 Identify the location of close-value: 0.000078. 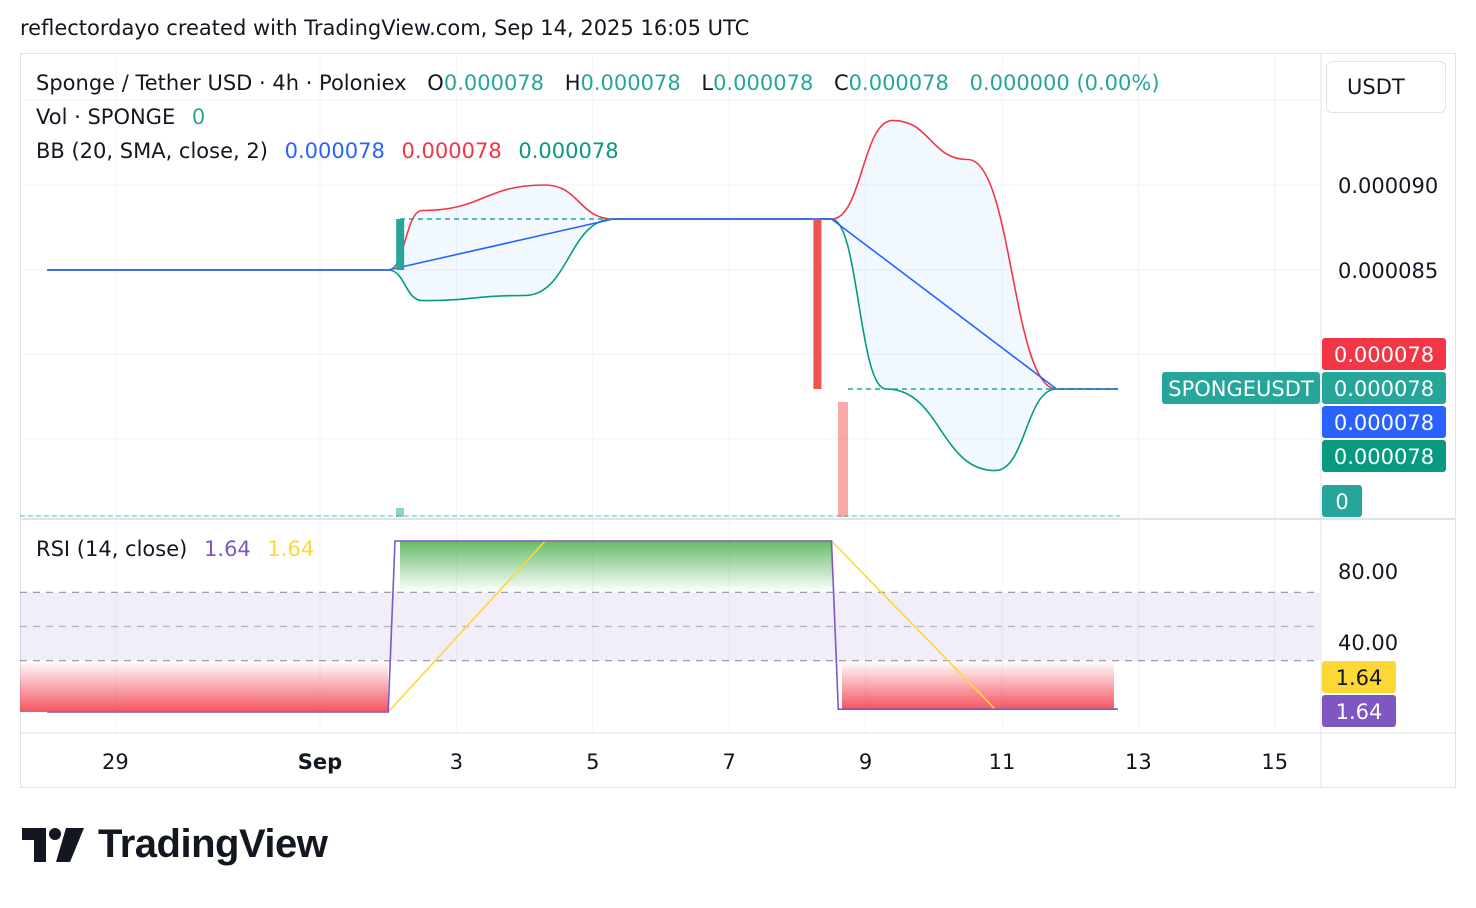
(898, 83).